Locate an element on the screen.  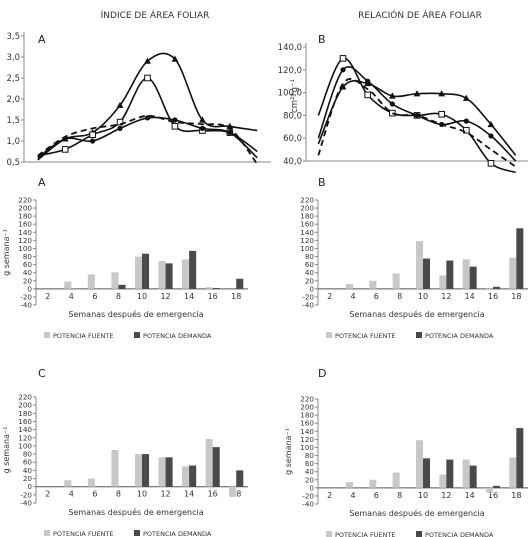
x-tick-label: 18 is located at coordinates (236, 494).